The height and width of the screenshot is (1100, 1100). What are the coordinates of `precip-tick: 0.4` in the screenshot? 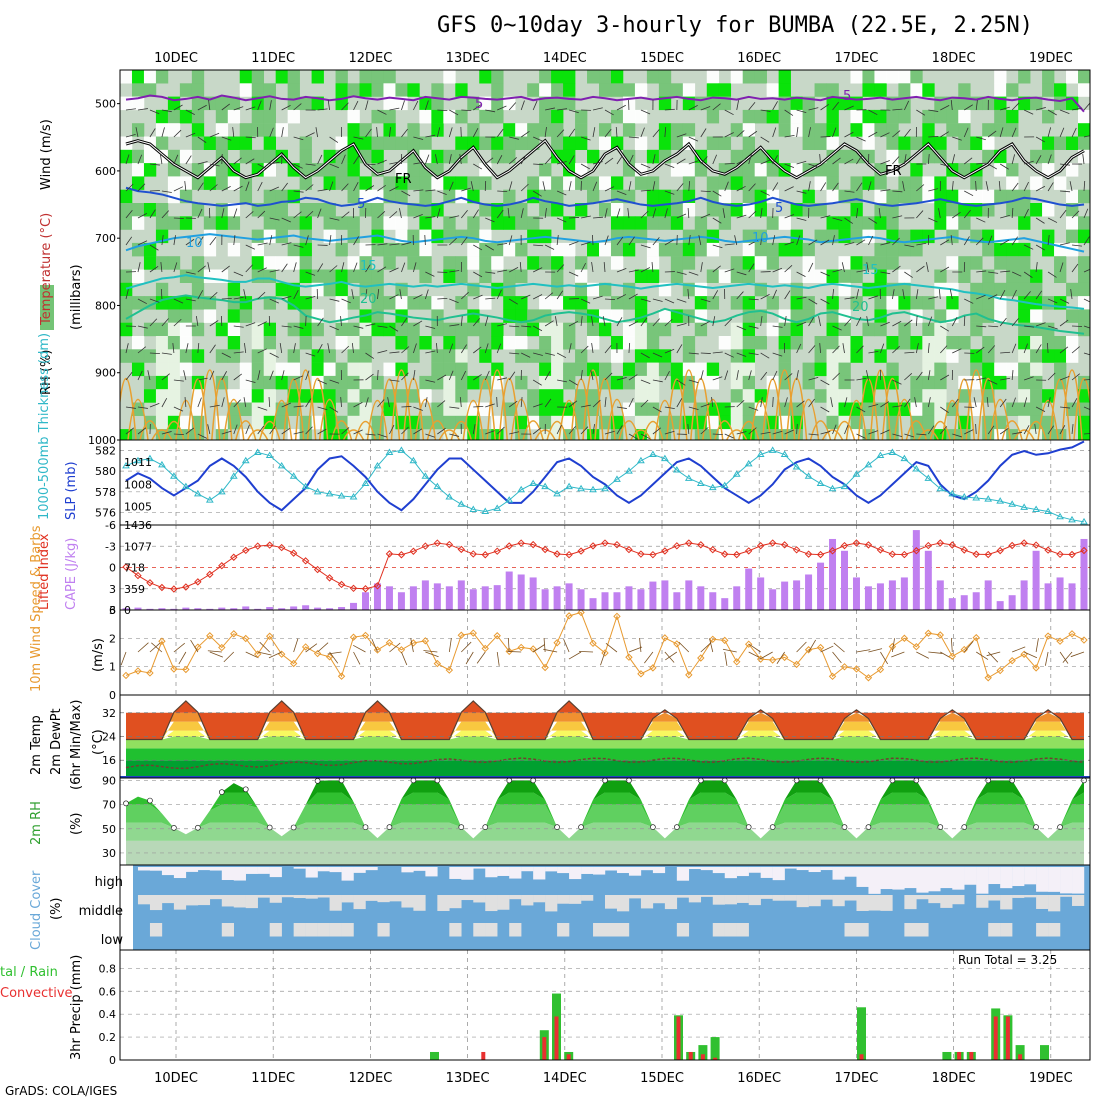 It's located at (108, 1014).